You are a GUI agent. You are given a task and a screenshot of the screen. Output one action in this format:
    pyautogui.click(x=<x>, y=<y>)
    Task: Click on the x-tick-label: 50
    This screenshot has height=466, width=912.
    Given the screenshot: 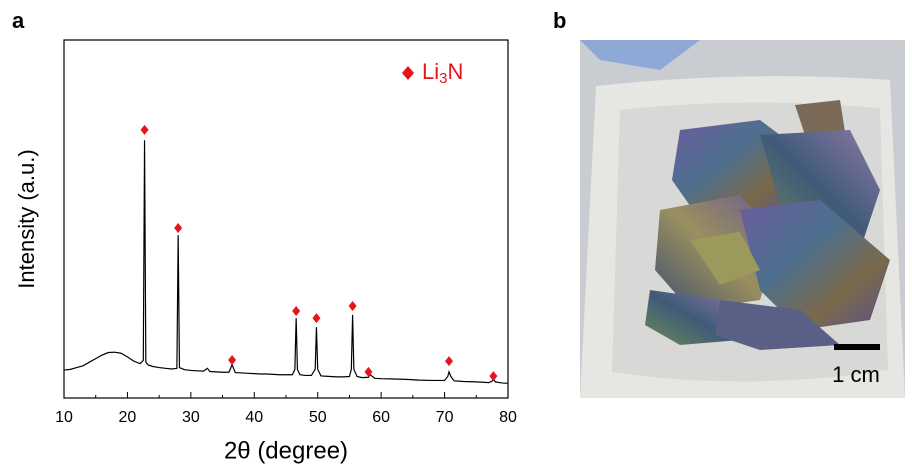 What is the action you would take?
    pyautogui.click(x=318, y=417)
    